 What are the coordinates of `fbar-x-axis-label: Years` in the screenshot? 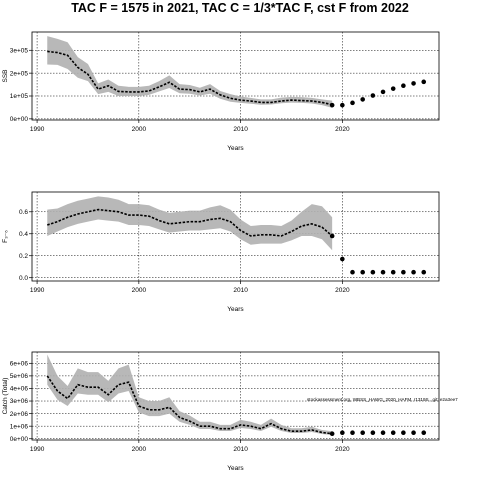 It's located at (235, 309).